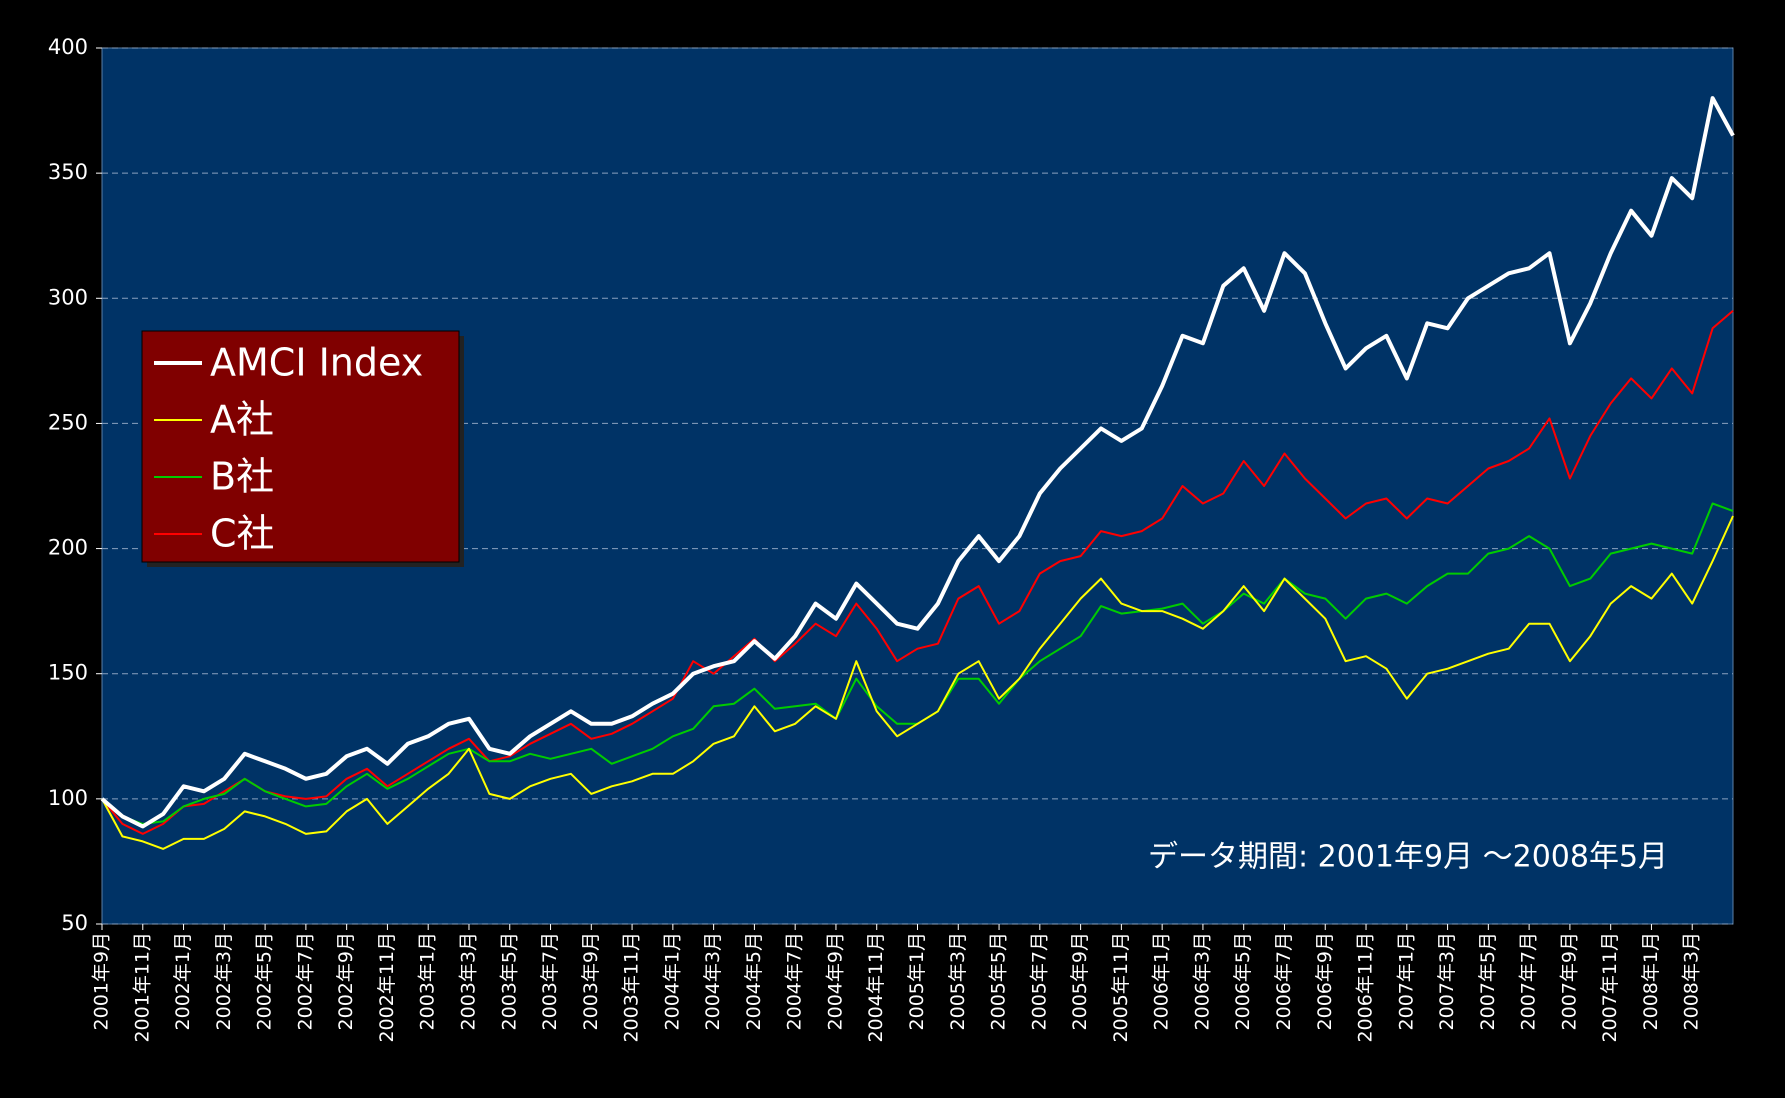  Describe the element at coordinates (1488, 981) in the screenshot. I see `x-tick-label: 2007年5月` at that location.